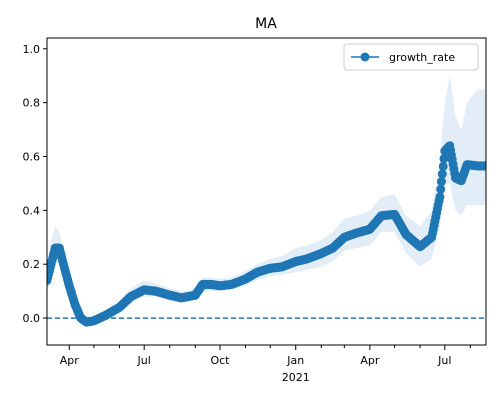 The width and height of the screenshot is (500, 400). I want to click on y-tick-label: 0.8, so click(32, 103).